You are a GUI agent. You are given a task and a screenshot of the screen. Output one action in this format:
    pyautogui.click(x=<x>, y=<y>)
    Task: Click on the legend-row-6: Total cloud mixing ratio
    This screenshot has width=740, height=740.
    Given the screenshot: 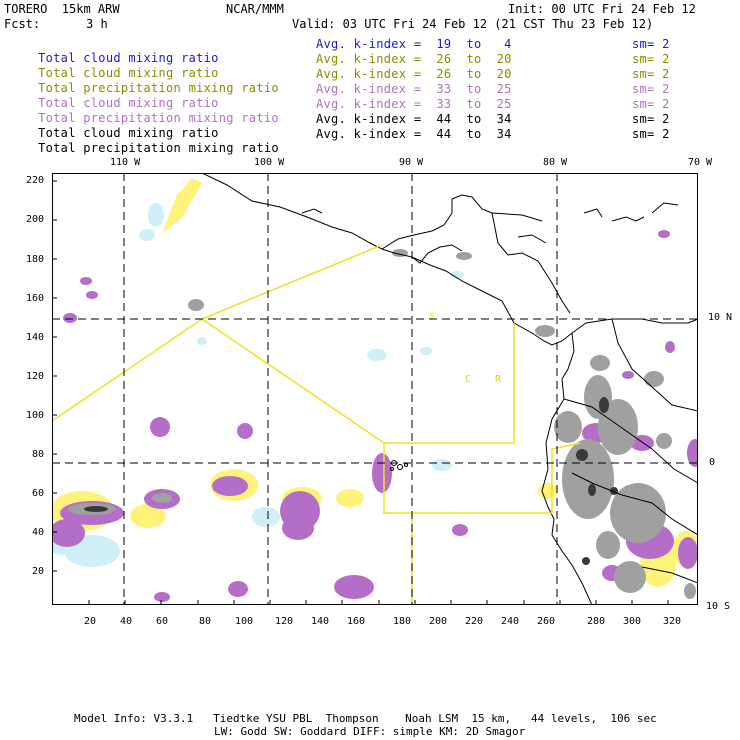 What is the action you would take?
    pyautogui.click(x=113, y=126)
    